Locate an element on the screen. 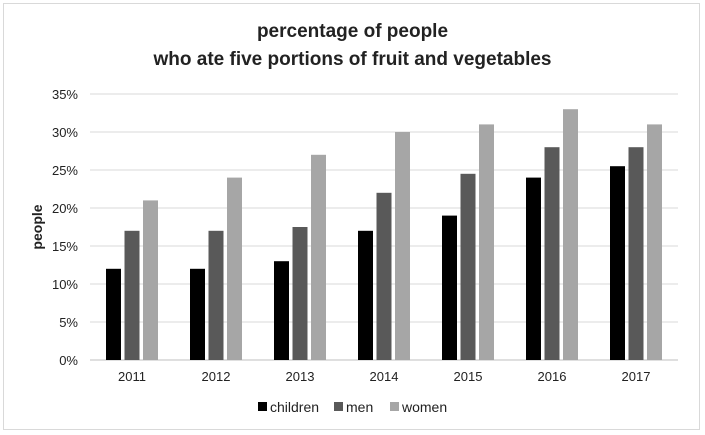 Image resolution: width=705 pixels, height=435 pixels. y-tick-label: 10% is located at coordinates (65, 284).